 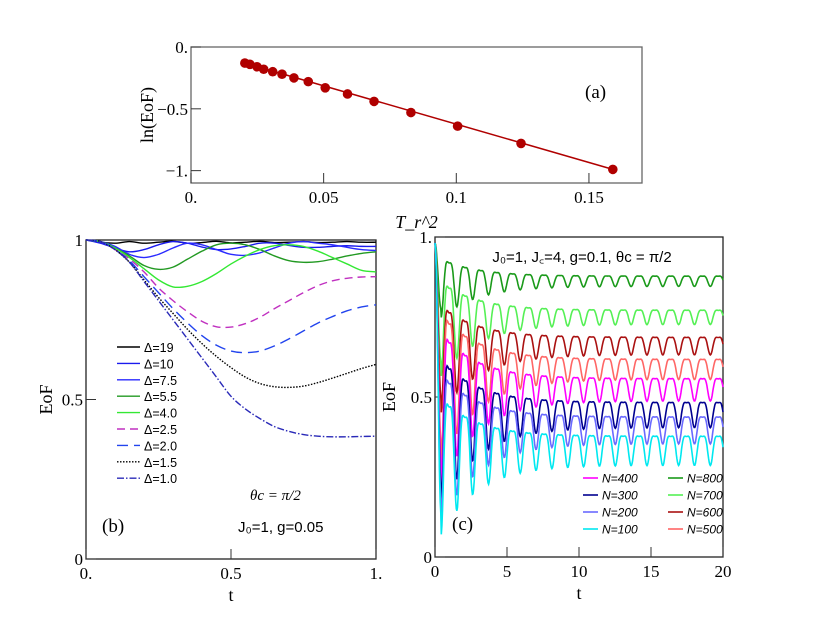 What do you see at coordinates (159, 348) in the screenshot?
I see `legend-label: Δ=19` at bounding box center [159, 348].